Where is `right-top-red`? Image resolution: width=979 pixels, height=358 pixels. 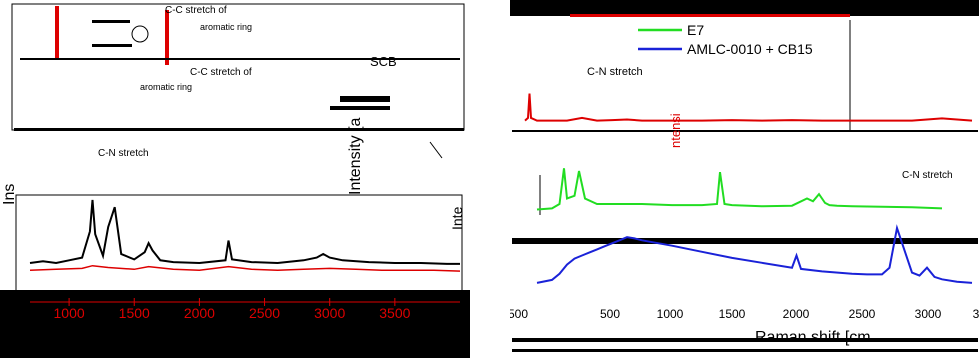
right-top-red is located at coordinates (710, 15).